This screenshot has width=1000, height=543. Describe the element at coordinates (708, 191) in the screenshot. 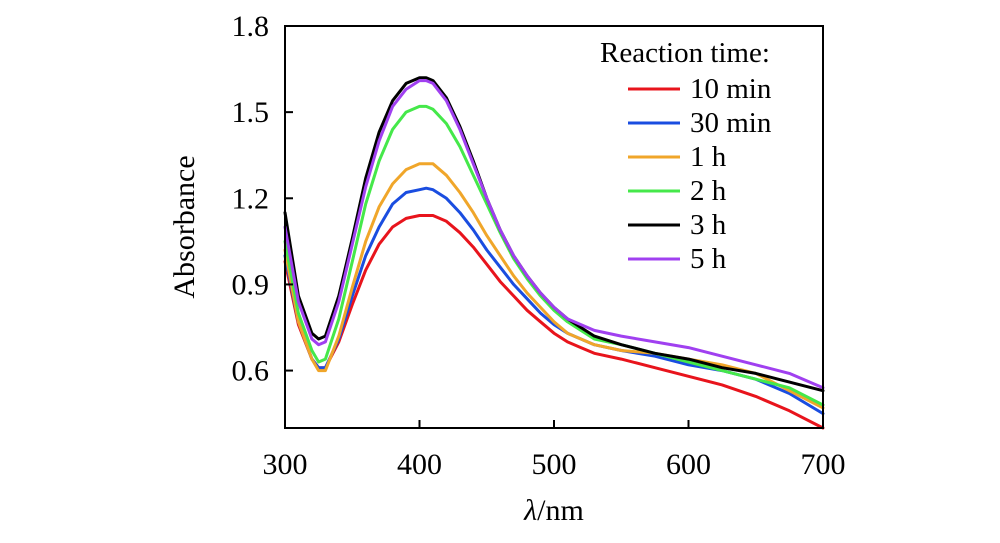

I see `legend-label: 2 h` at that location.